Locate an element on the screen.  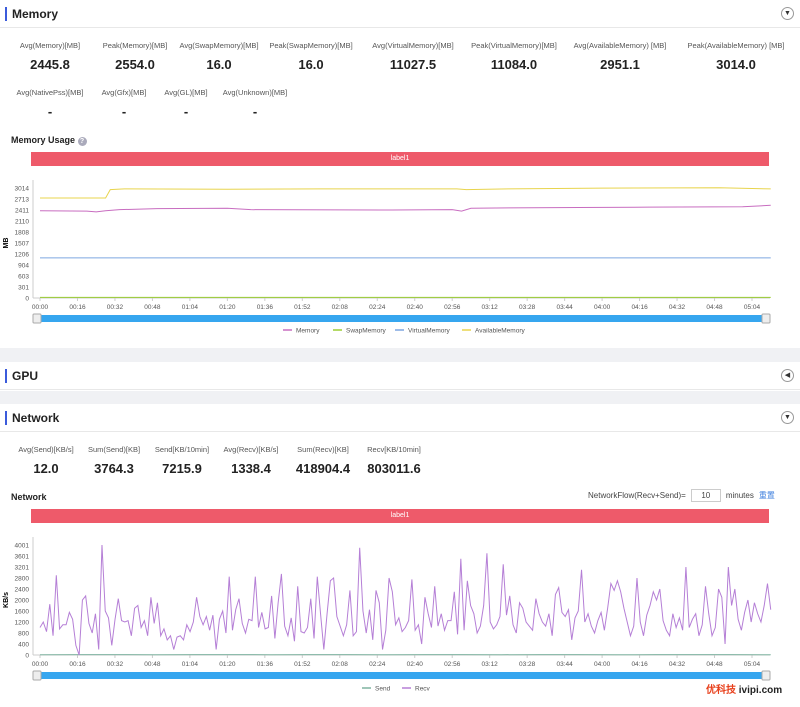
y-tick-label: 2800 is located at coordinates (22, 579).